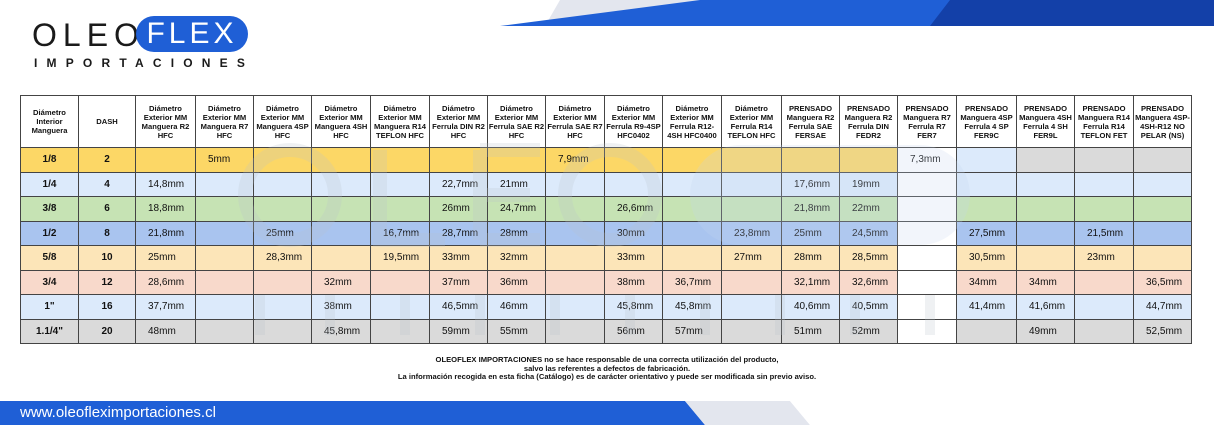 The height and width of the screenshot is (425, 1214). Describe the element at coordinates (575, 121) in the screenshot. I see `column-header: Diámetro Exterior MM Ferrula SAE R7 HFC` at that location.